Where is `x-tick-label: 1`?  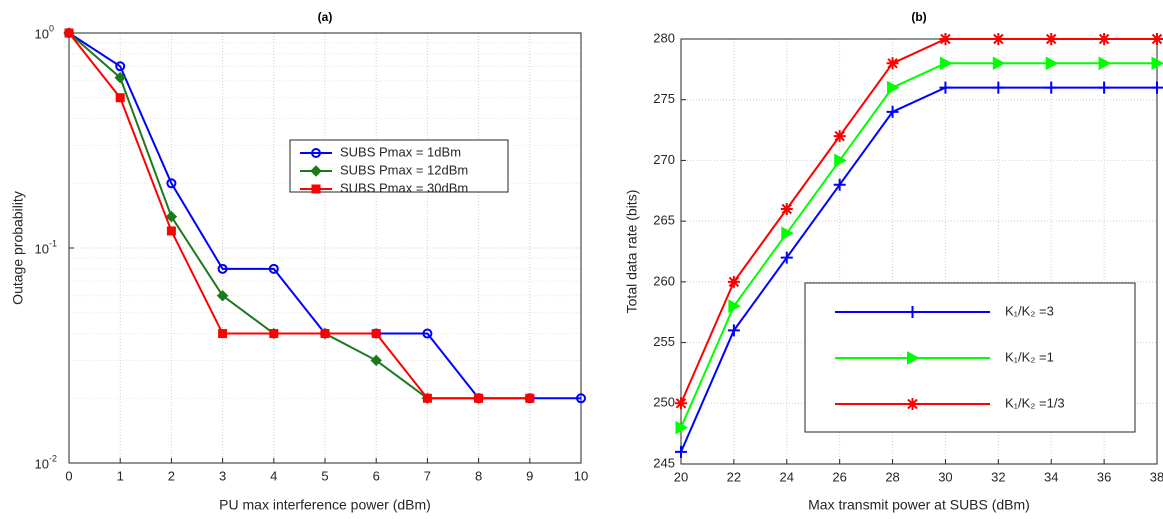
x-tick-label: 1 is located at coordinates (120, 475).